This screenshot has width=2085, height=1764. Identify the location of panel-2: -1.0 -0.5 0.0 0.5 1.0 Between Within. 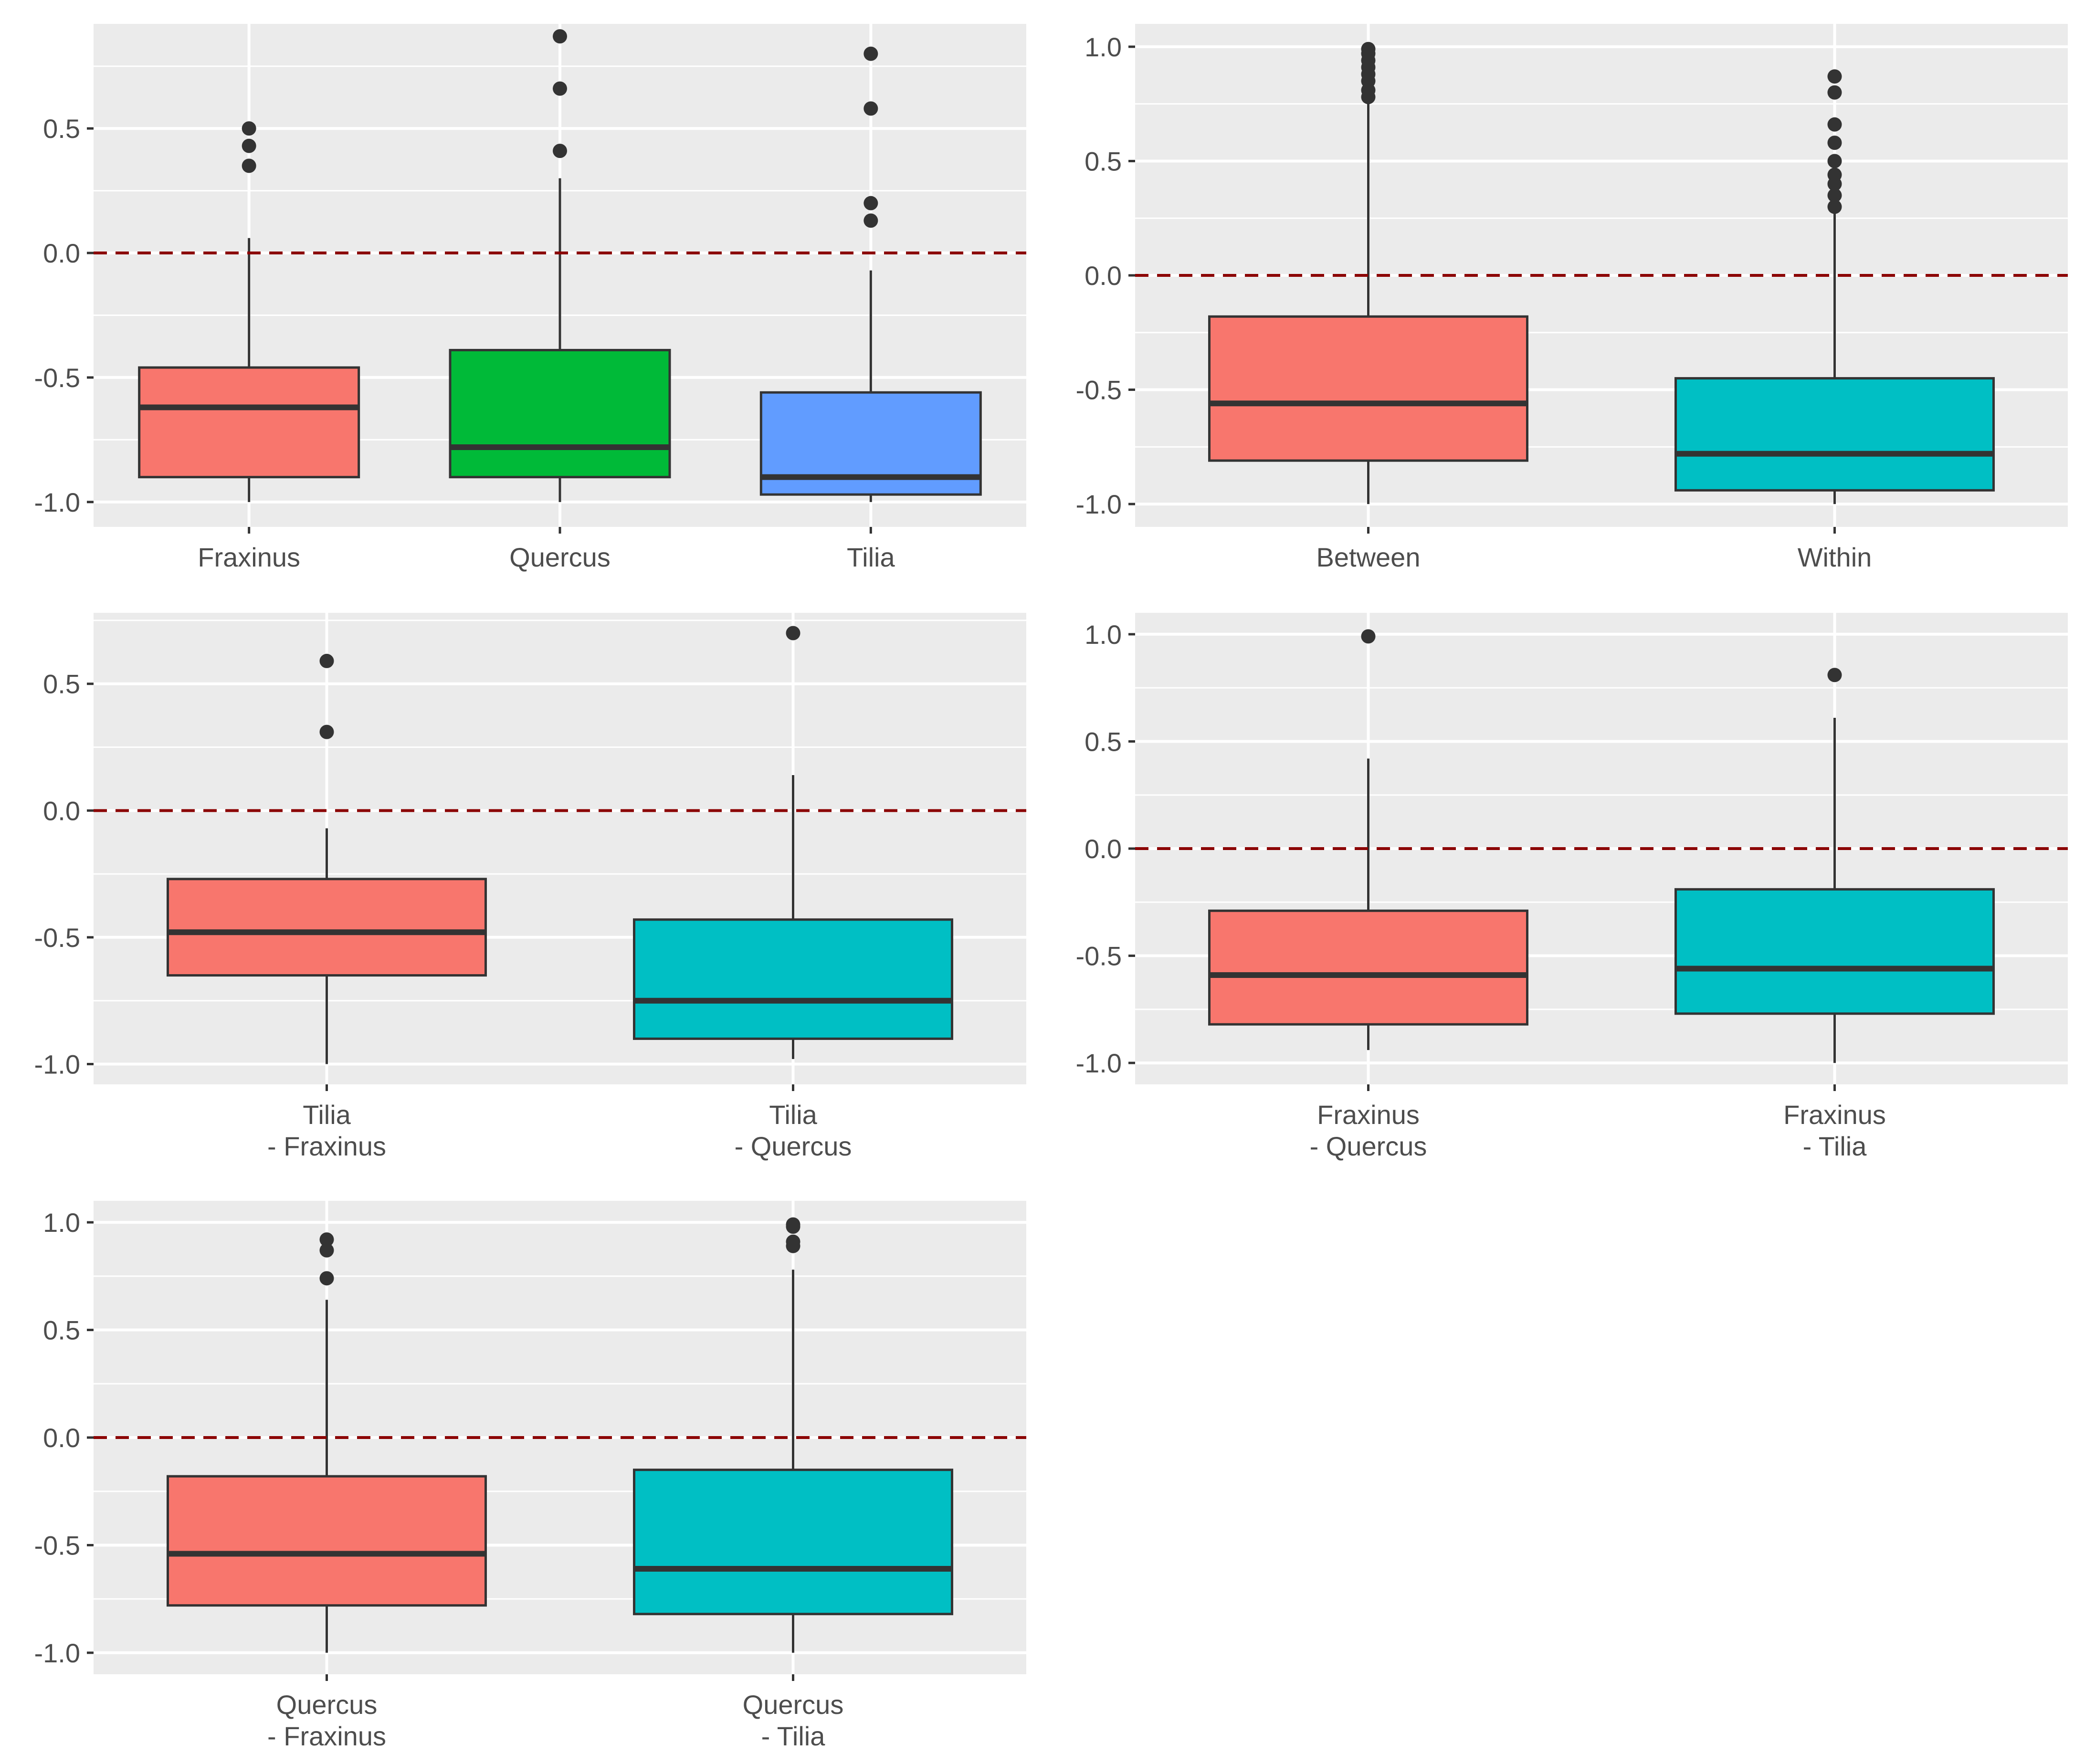
(1572, 298).